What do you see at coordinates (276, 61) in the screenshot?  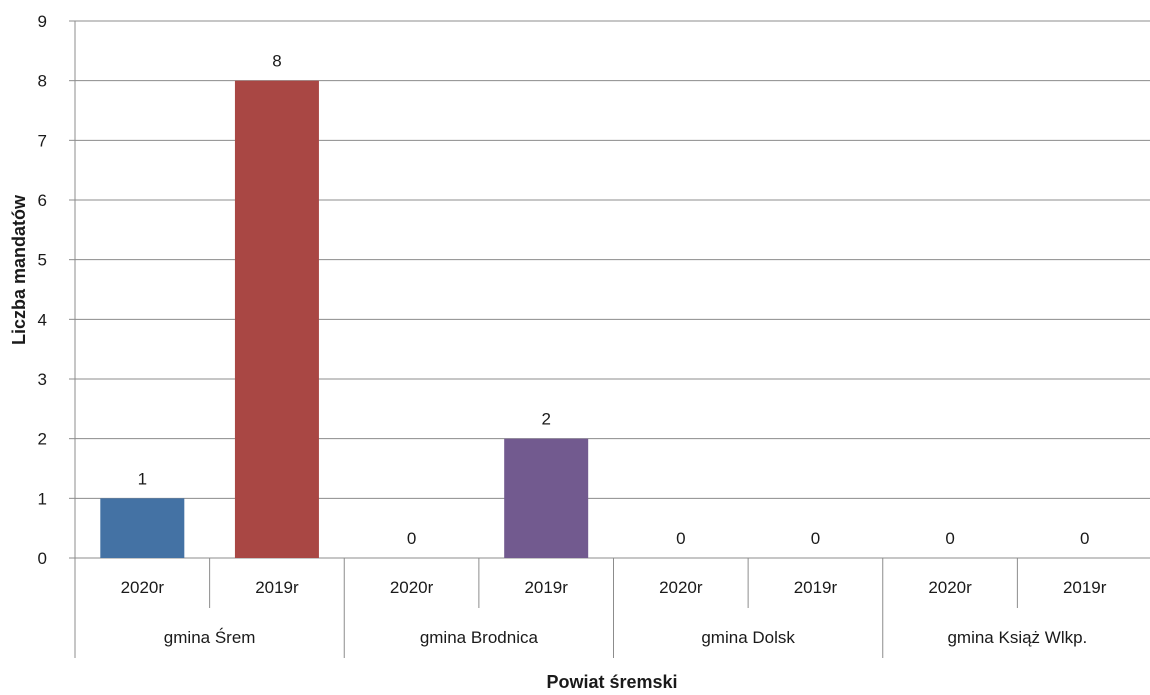 I see `data-label: 8` at bounding box center [276, 61].